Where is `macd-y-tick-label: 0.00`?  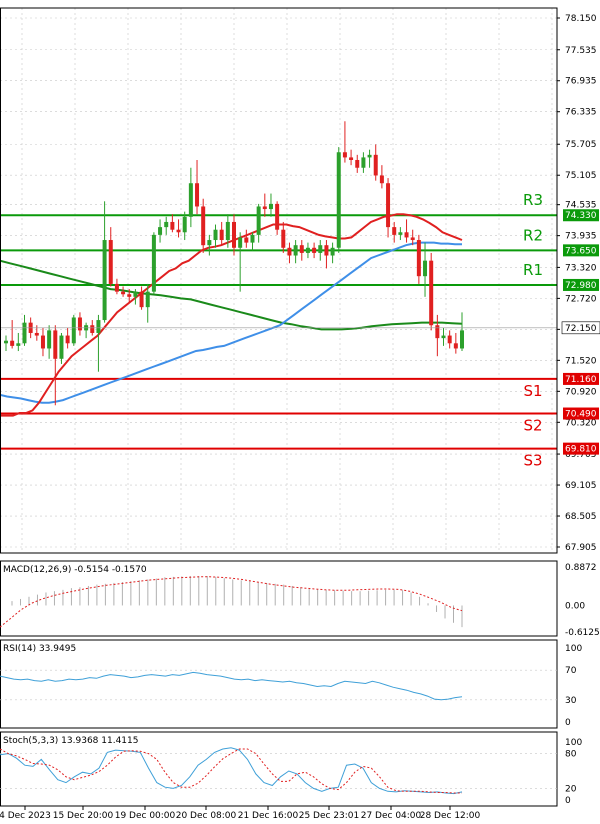
macd-y-tick-label: 0.00 is located at coordinates (575, 606).